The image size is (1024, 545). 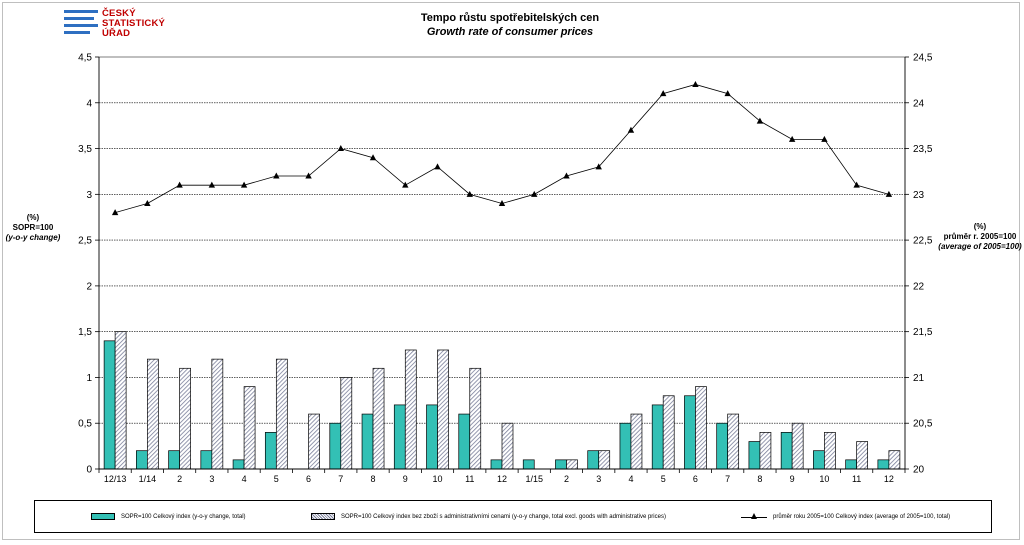 What do you see at coordinates (116, 33) in the screenshot?
I see `logo-line-3: ÚŘAD` at bounding box center [116, 33].